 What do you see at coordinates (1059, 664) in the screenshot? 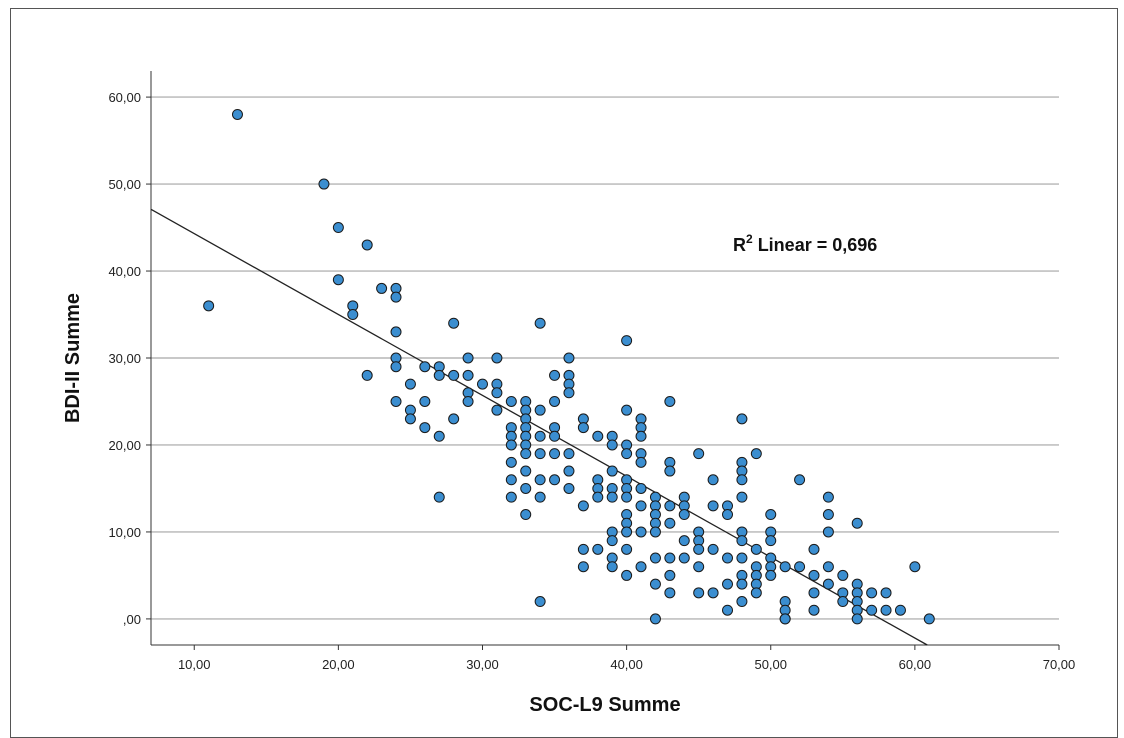
I see `x-tick-label: 70,00` at bounding box center [1059, 664].